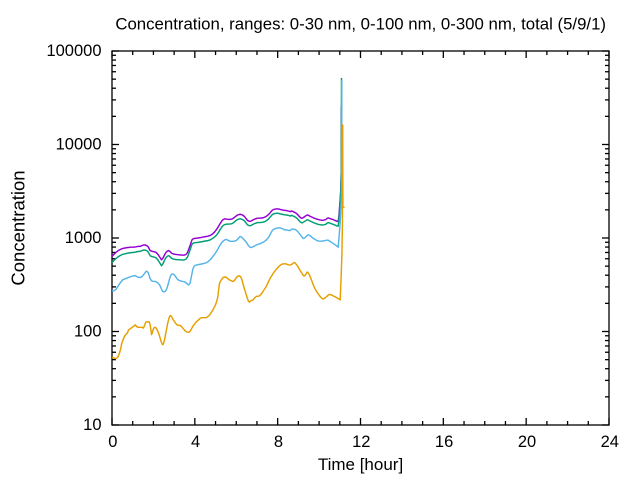 This screenshot has height=480, width=640. I want to click on svg-text: 4, so click(195, 442).